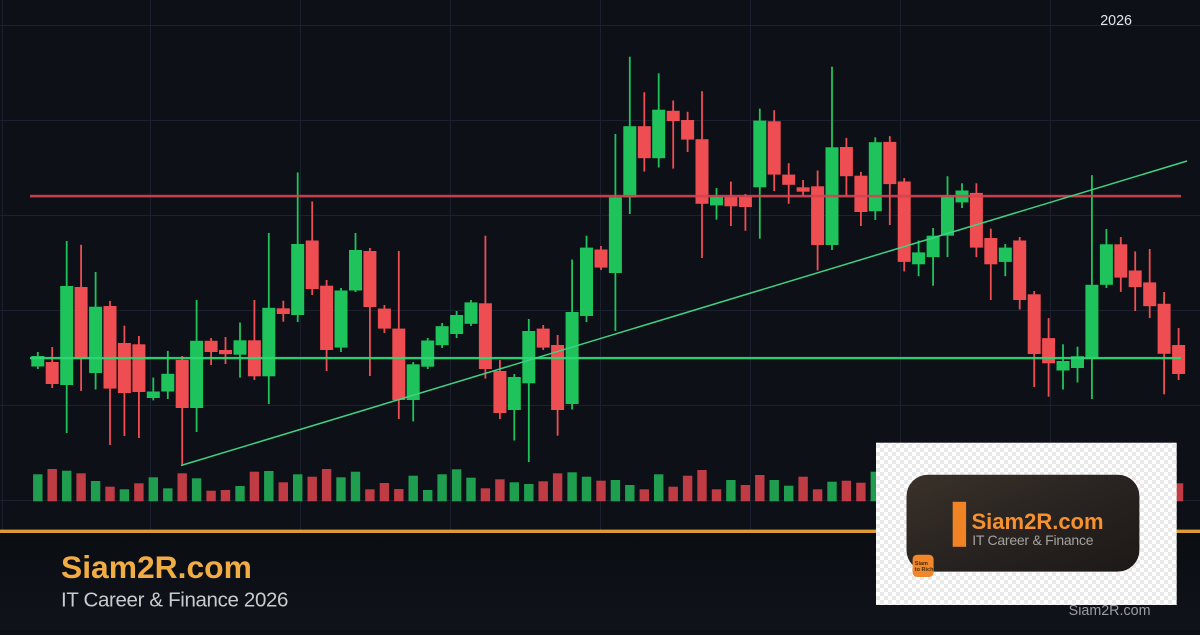 The image size is (1200, 635). I want to click on svg-text: Siam, so click(921, 564).